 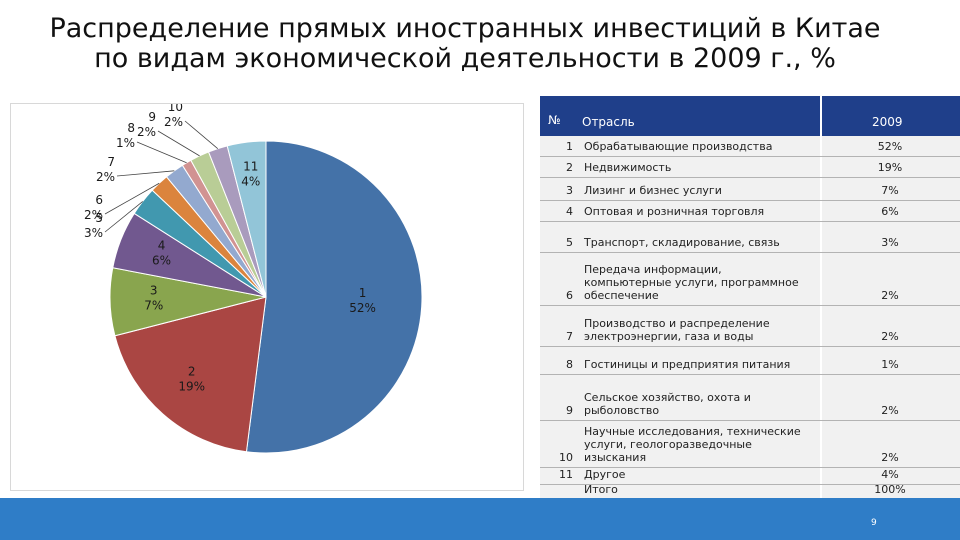 What do you see at coordinates (678, 146) in the screenshot?
I see `row-industry-line: Обрабатывающие производства` at bounding box center [678, 146].